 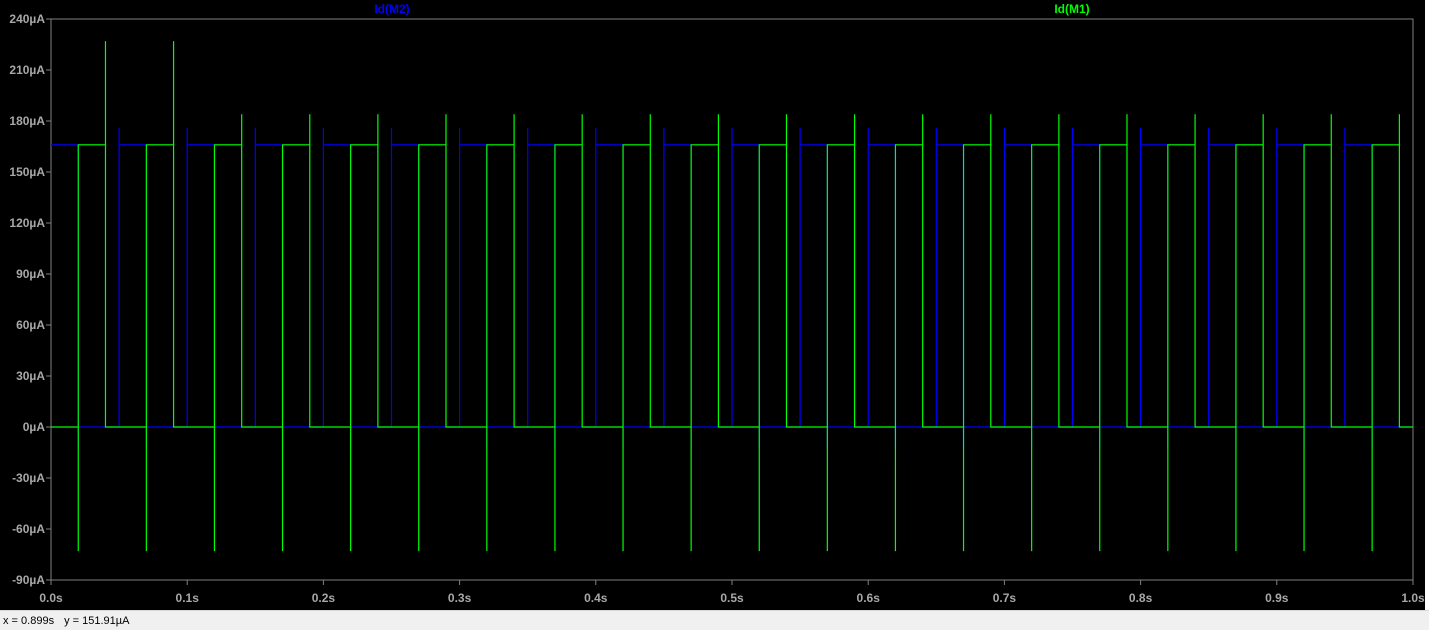 I want to click on x-tick-label: 0.2s, so click(x=324, y=598).